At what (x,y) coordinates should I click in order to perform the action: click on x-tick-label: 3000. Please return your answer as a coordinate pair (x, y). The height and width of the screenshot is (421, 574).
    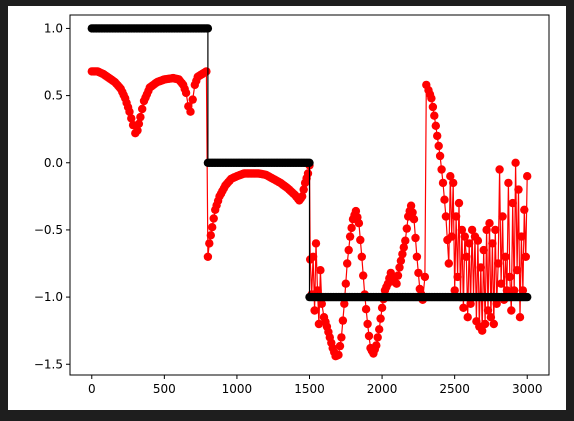
    Looking at the image, I should click on (527, 389).